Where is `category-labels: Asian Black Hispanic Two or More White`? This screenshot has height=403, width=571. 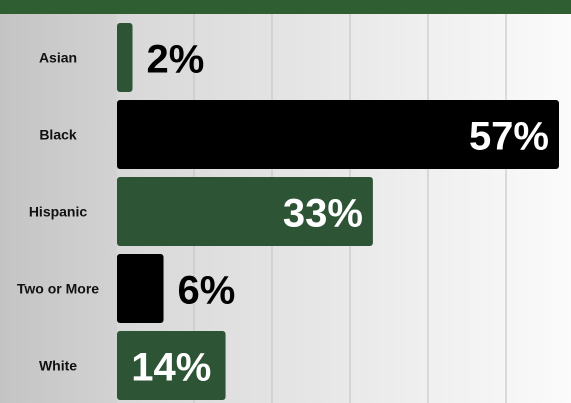 category-labels: Asian Black Hispanic Two or More White is located at coordinates (58, 212).